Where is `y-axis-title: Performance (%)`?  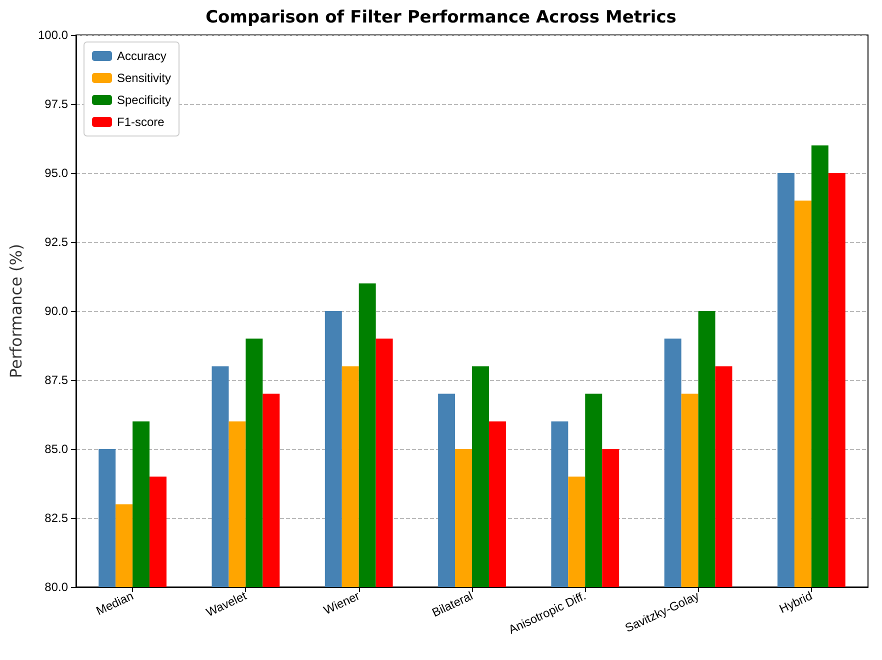 y-axis-title: Performance (%) is located at coordinates (16, 311).